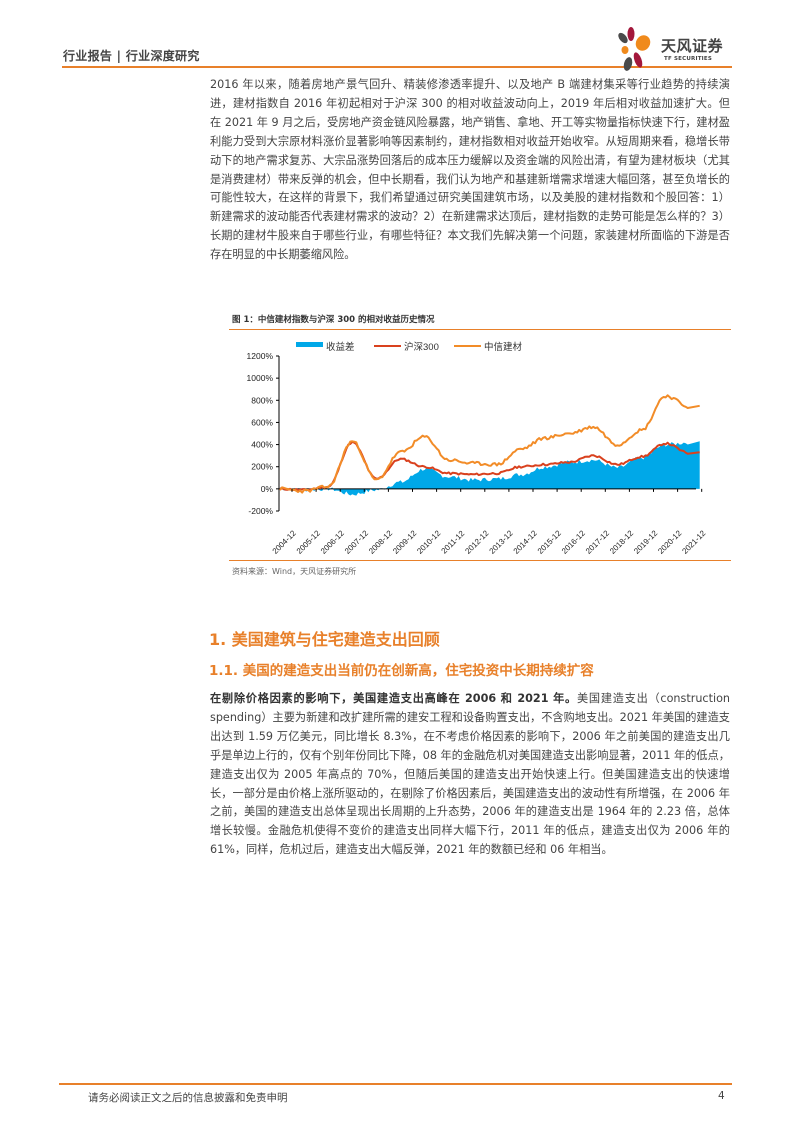 The image size is (793, 1122). I want to click on svg-text: 2009-12, so click(405, 542).